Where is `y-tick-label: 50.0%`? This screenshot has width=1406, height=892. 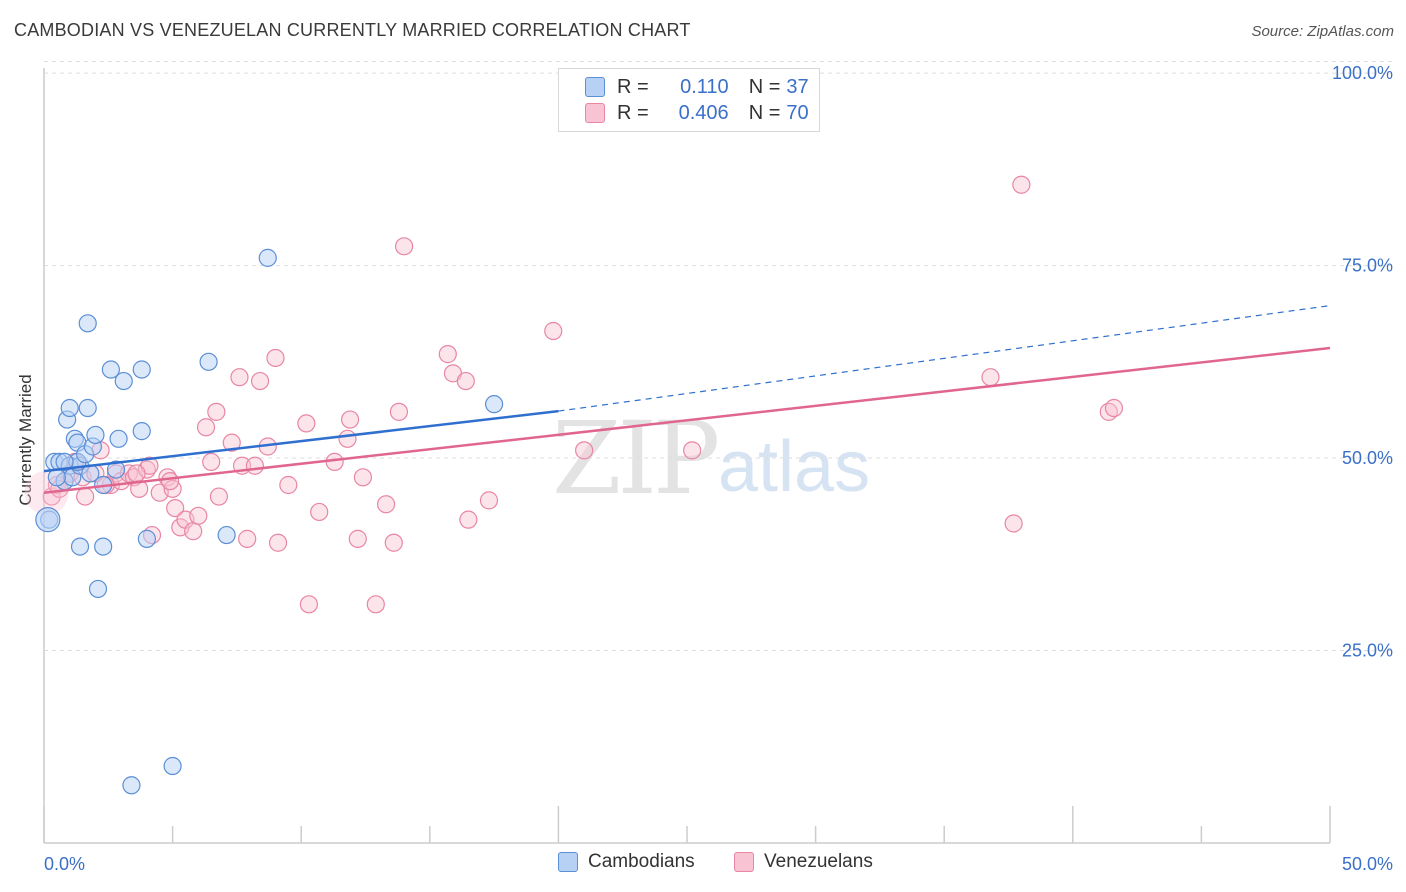 y-tick-label: 50.0% is located at coordinates (1367, 458).